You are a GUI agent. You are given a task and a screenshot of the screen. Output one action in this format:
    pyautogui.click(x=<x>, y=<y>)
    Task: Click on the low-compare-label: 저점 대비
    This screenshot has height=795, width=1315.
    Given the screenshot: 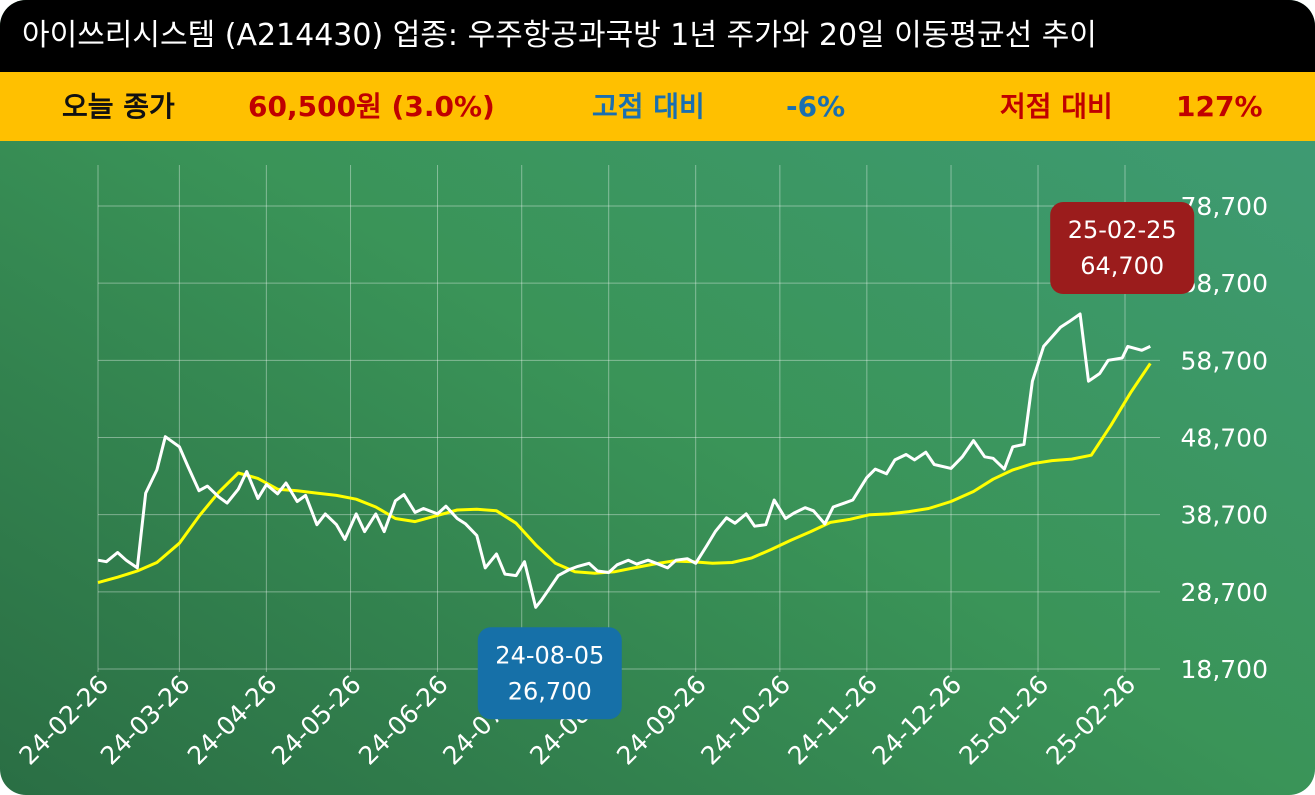 What is the action you would take?
    pyautogui.click(x=1056, y=106)
    